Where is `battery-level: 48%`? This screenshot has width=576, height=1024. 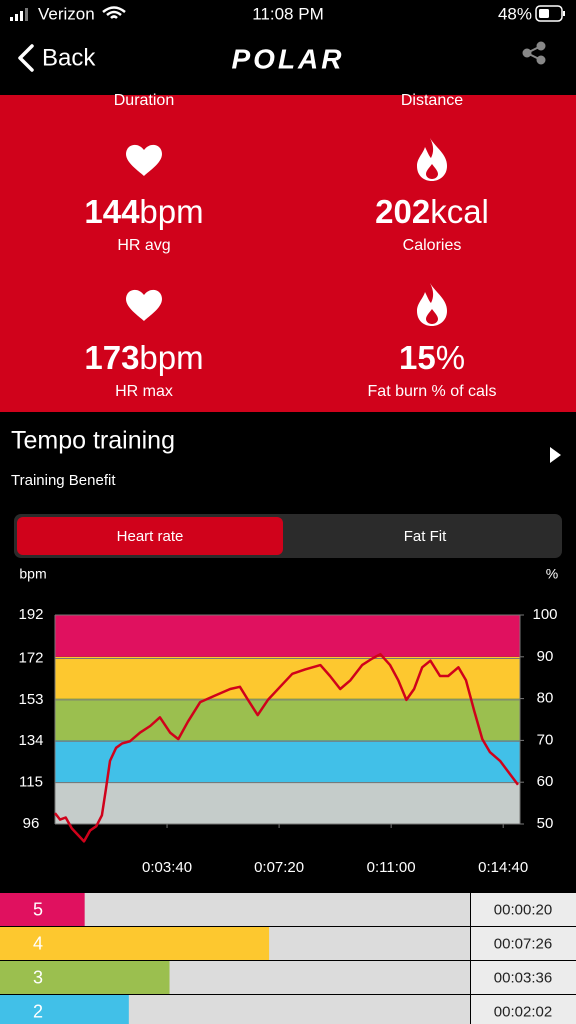 battery-level: 48% is located at coordinates (515, 13).